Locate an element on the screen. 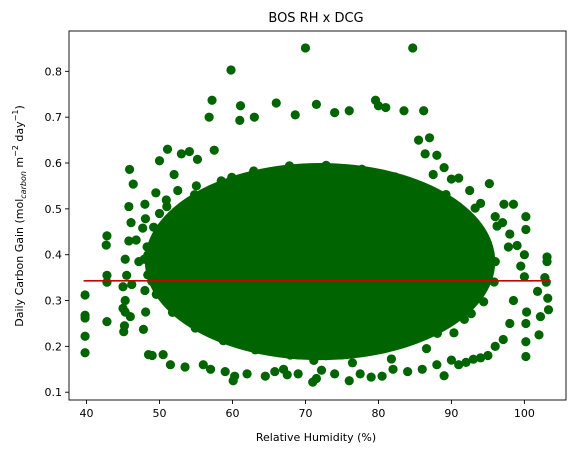  x-axis-label: Relative Humidity (%) is located at coordinates (316, 437).